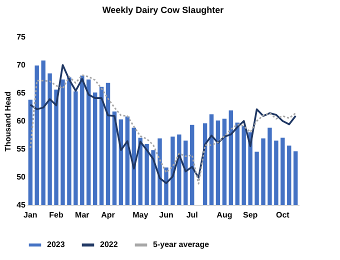  I want to click on legend-label: 2022, so click(109, 244).